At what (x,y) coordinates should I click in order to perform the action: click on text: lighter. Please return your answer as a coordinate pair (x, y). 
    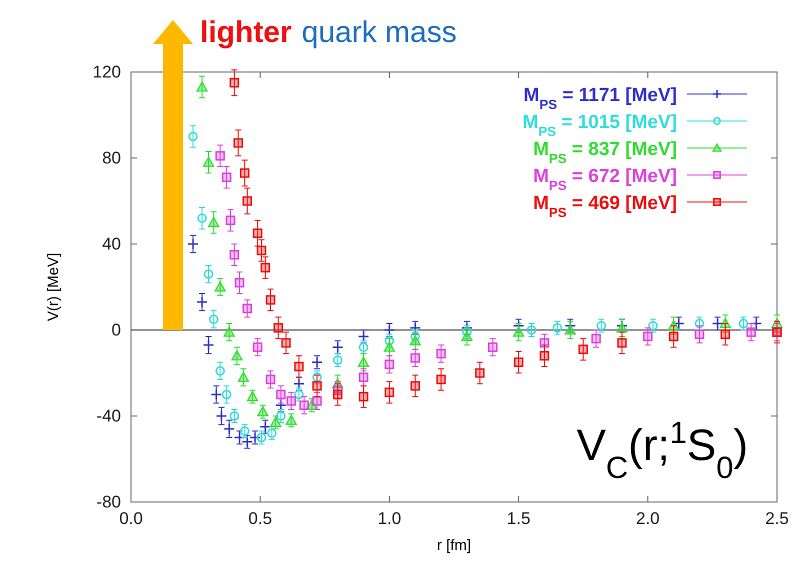
    Looking at the image, I should click on (246, 32).